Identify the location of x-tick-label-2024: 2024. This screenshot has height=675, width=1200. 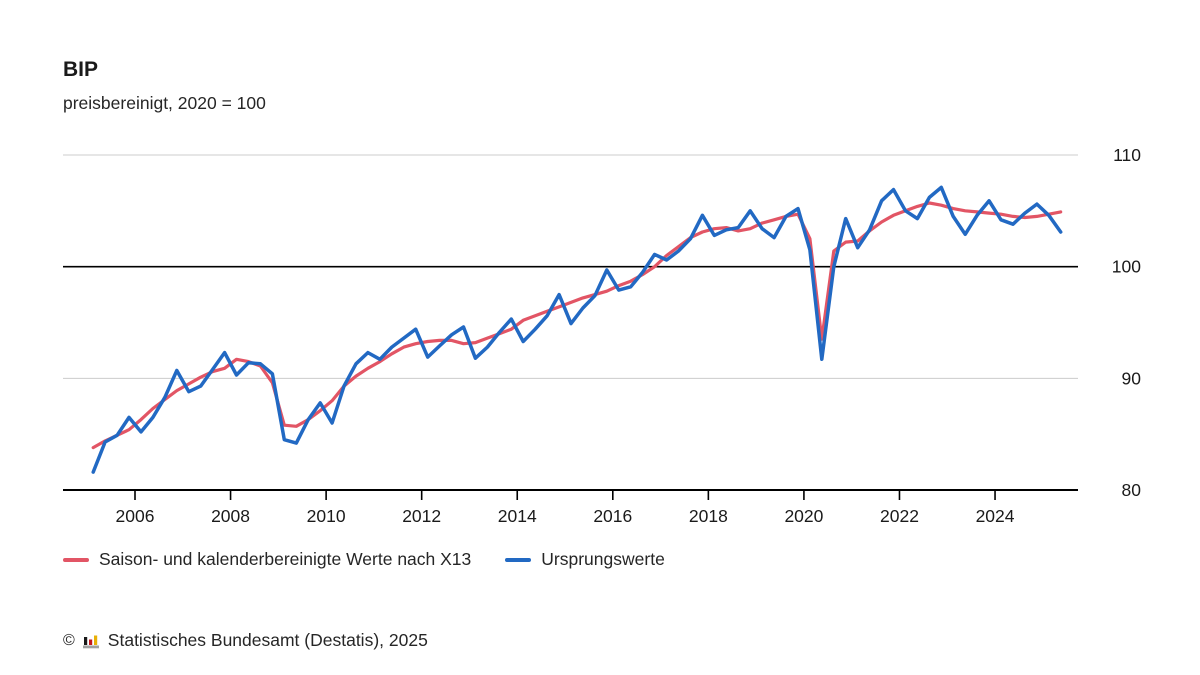
(995, 516).